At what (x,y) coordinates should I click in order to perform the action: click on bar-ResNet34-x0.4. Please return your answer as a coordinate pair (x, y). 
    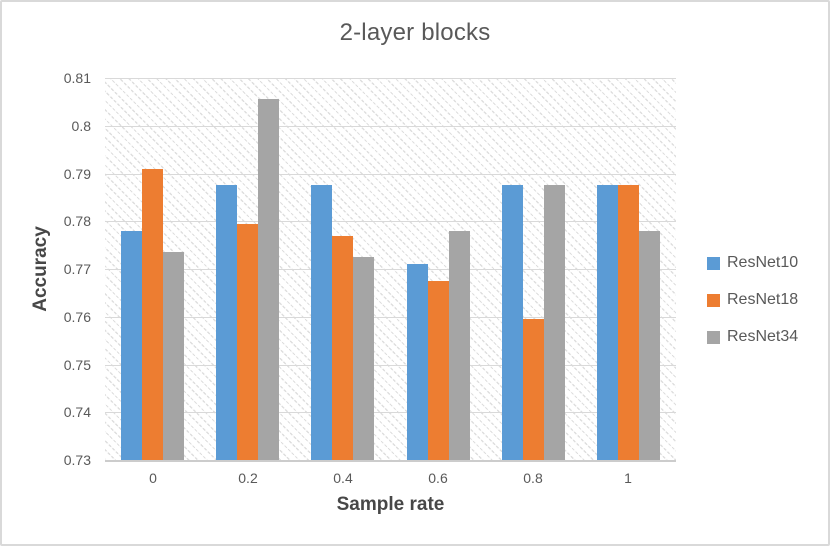
    Looking at the image, I should click on (363, 358).